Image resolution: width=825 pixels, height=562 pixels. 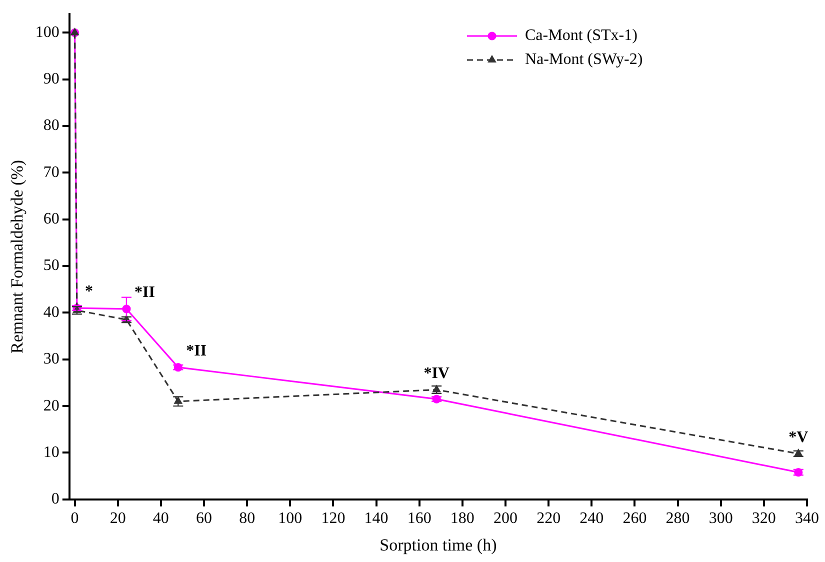 I want to click on x-tick-label: 200, so click(x=506, y=519).